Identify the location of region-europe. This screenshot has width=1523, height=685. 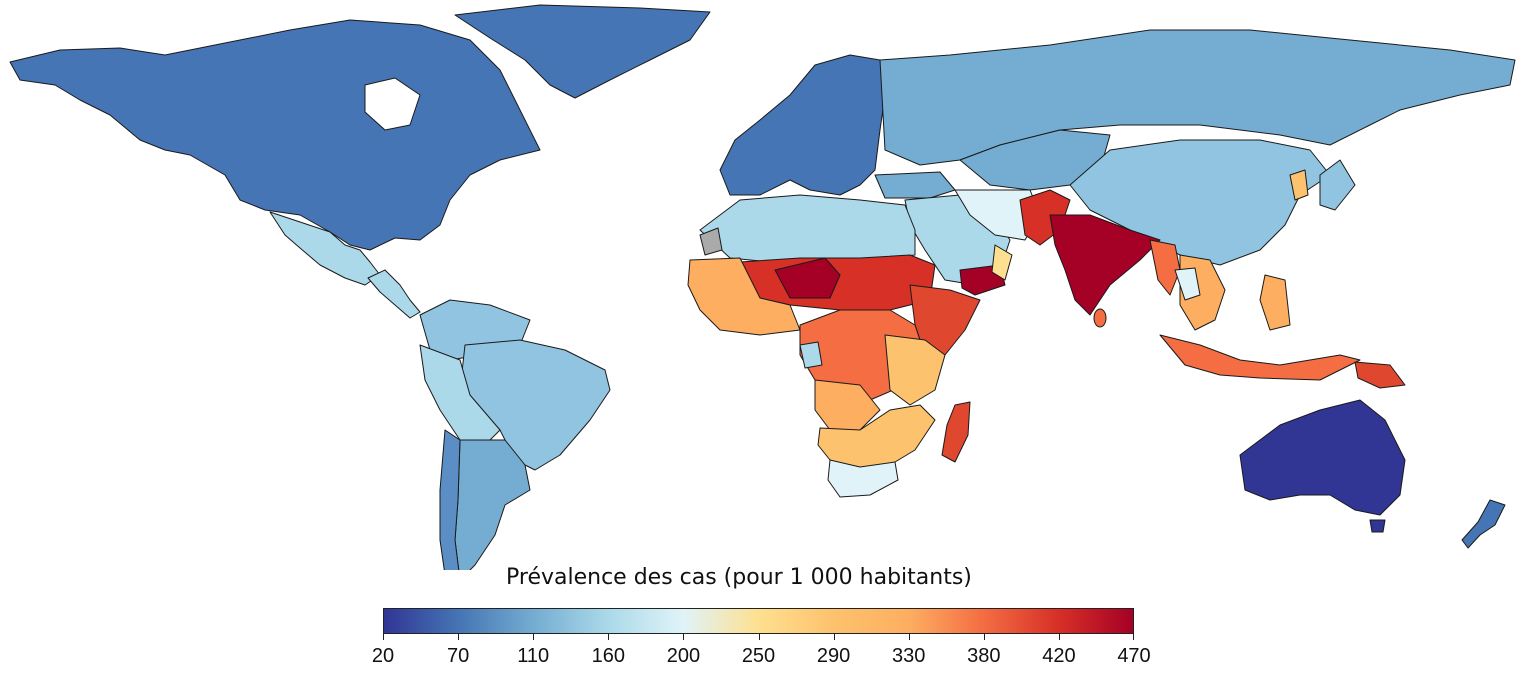
(802, 125).